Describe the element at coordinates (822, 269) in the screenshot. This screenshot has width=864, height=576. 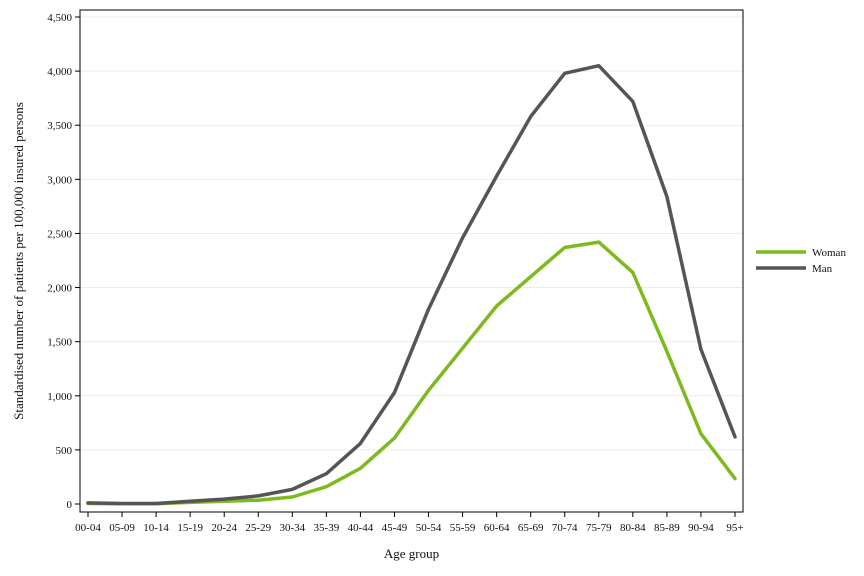
I see `legend-label-man: Man` at that location.